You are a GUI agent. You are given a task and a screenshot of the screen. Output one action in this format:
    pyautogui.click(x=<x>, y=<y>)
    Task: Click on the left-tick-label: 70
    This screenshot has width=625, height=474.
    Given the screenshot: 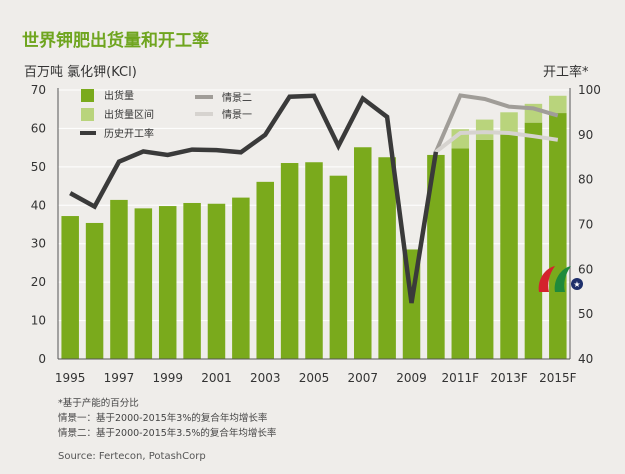 What is the action you would take?
    pyautogui.click(x=38, y=90)
    